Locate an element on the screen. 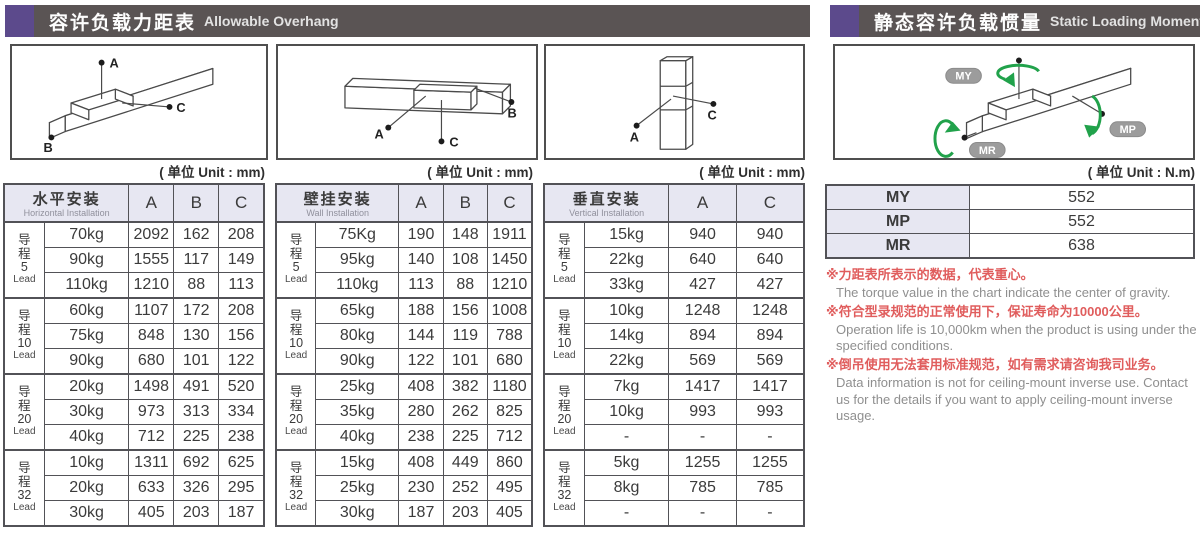 The image size is (1200, 539). table-row: 22kg 640 640 is located at coordinates (674, 260).